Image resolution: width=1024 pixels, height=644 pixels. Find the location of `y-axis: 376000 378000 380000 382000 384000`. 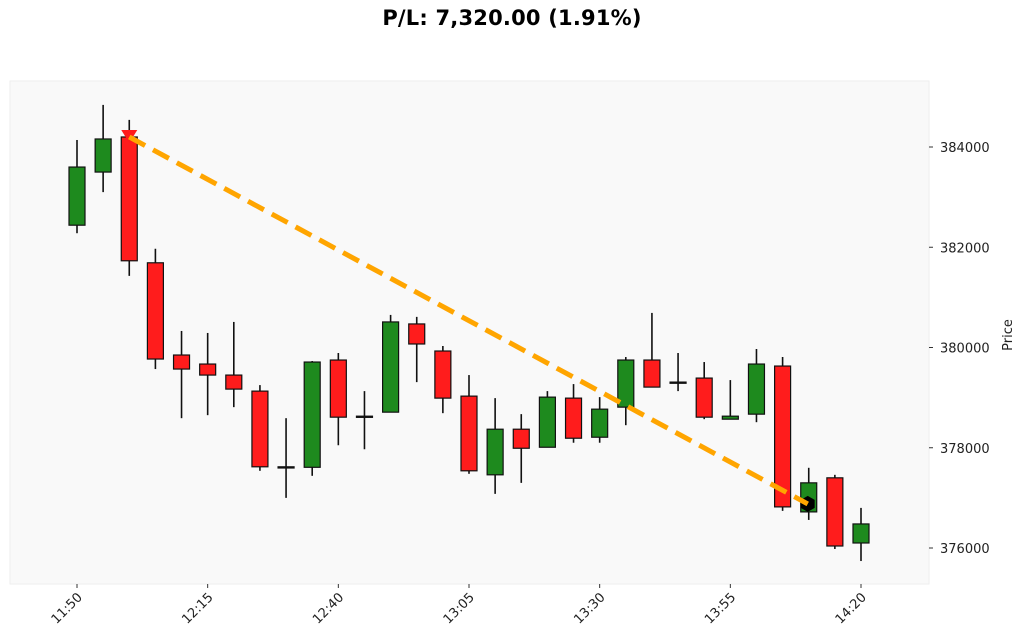

y-axis: 376000 378000 380000 382000 384000 is located at coordinates (959, 349).